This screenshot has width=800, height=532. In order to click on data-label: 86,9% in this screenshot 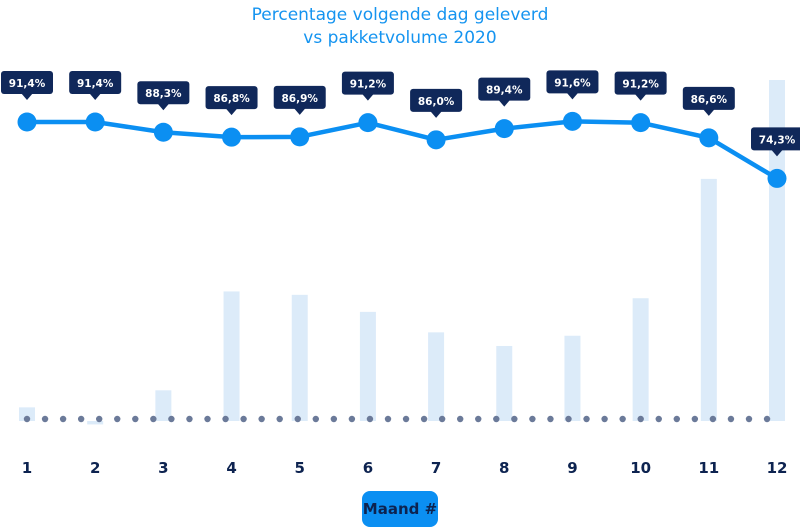, I will do `click(300, 99)`.